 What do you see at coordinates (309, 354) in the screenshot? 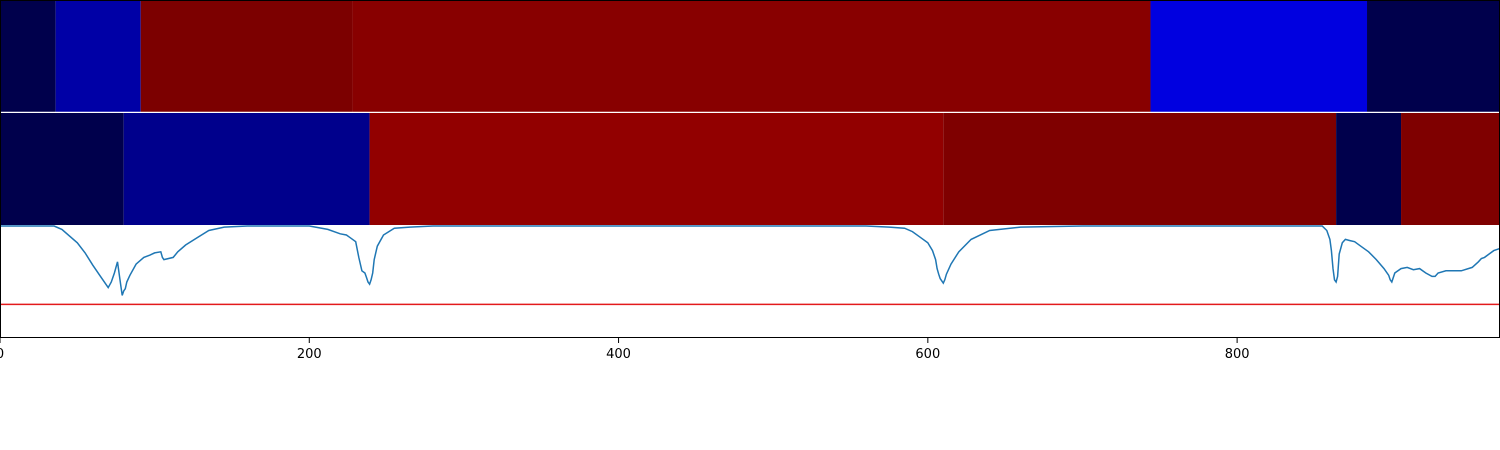
I see `x-tick-label-2: 200` at bounding box center [309, 354].